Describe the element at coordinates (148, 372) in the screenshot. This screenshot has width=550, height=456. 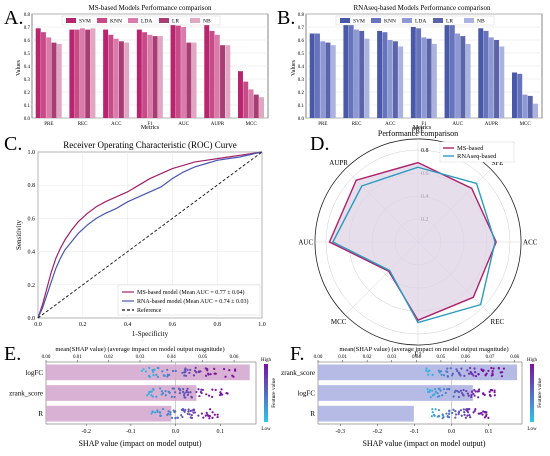
I see `mean-shap-bar` at that location.